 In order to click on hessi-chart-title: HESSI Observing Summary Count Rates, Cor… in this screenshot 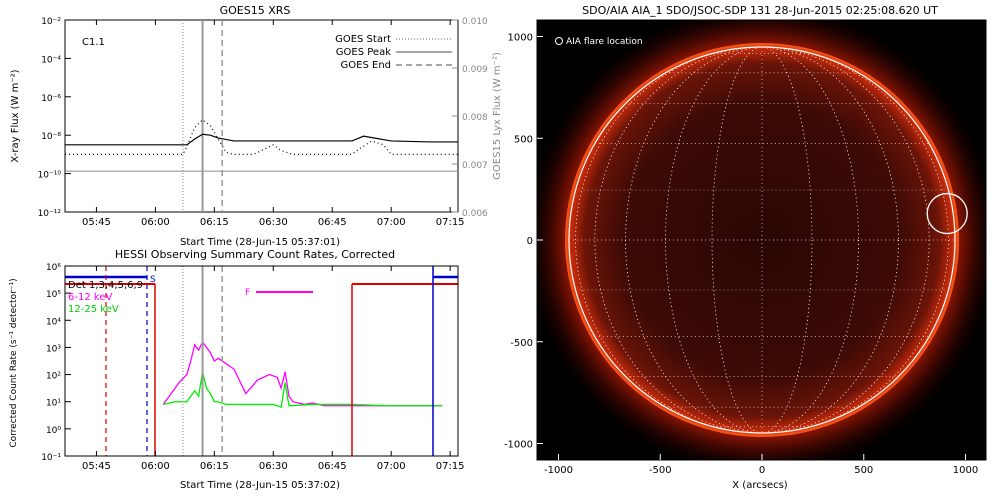, I will do `click(255, 254)`.